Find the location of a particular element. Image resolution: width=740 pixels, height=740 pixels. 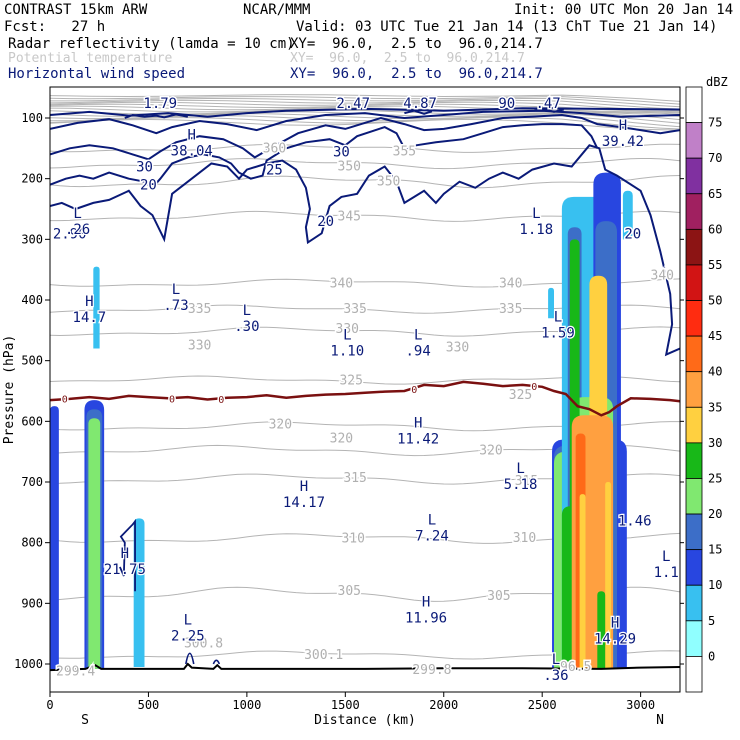

colorbar-level: 50 is located at coordinates (715, 301).